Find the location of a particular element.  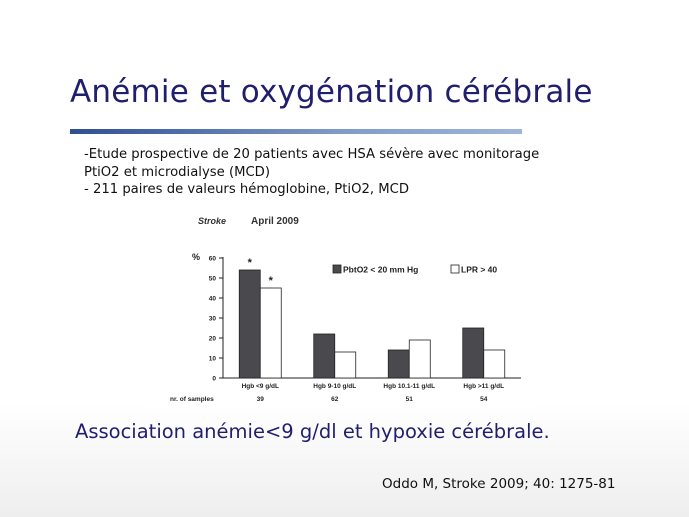

y-ticks-group: 0 10 20 30 40 50 60 is located at coordinates (216, 319).